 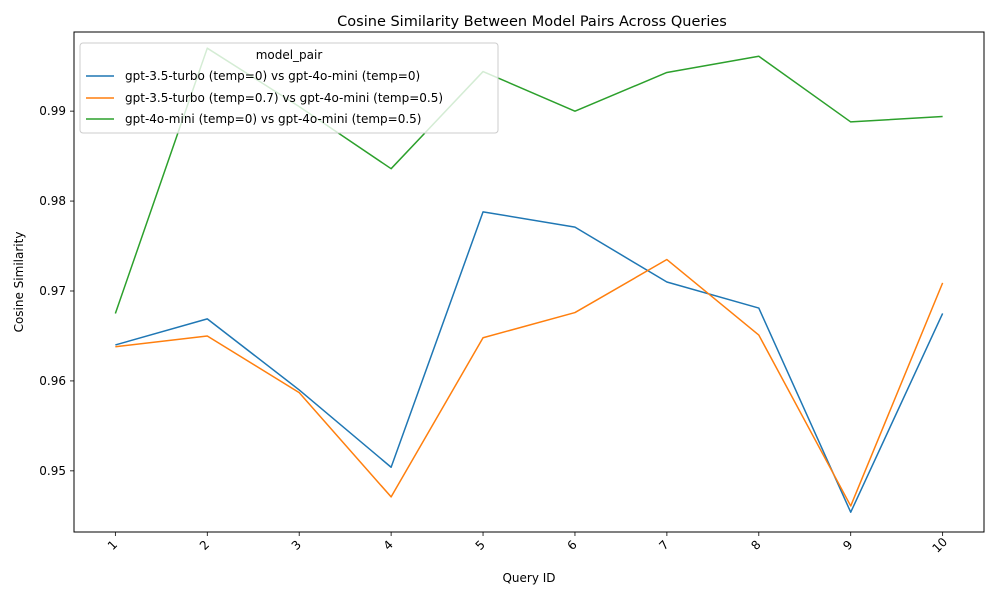 What do you see at coordinates (52, 471) in the screenshot?
I see `y-tick-label: 0.95` at bounding box center [52, 471].